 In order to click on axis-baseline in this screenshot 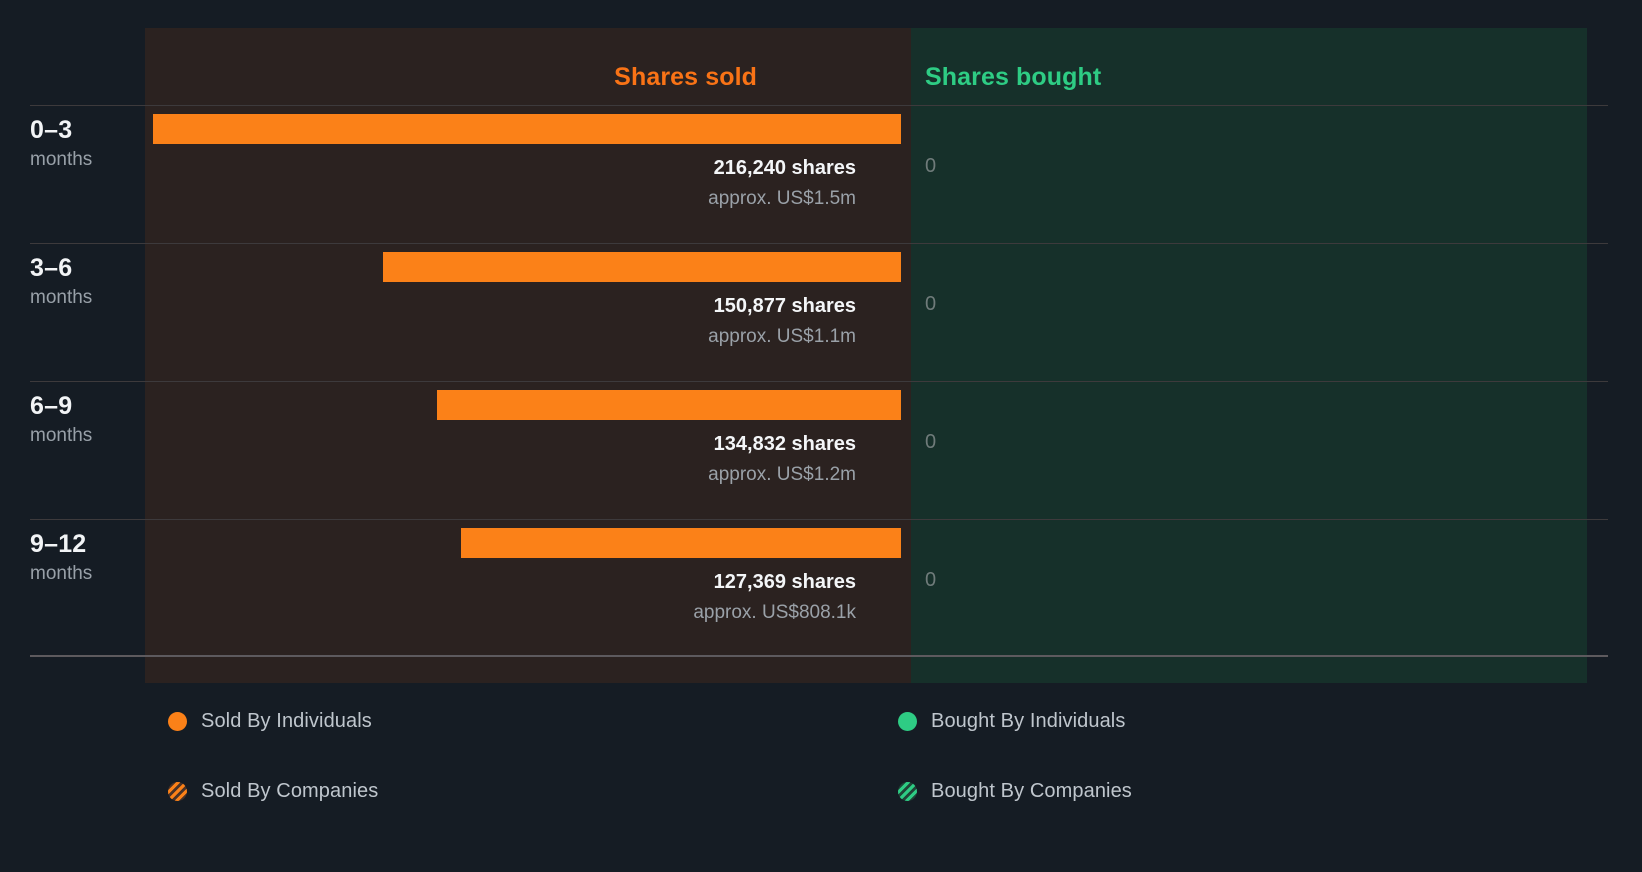, I will do `click(819, 656)`.